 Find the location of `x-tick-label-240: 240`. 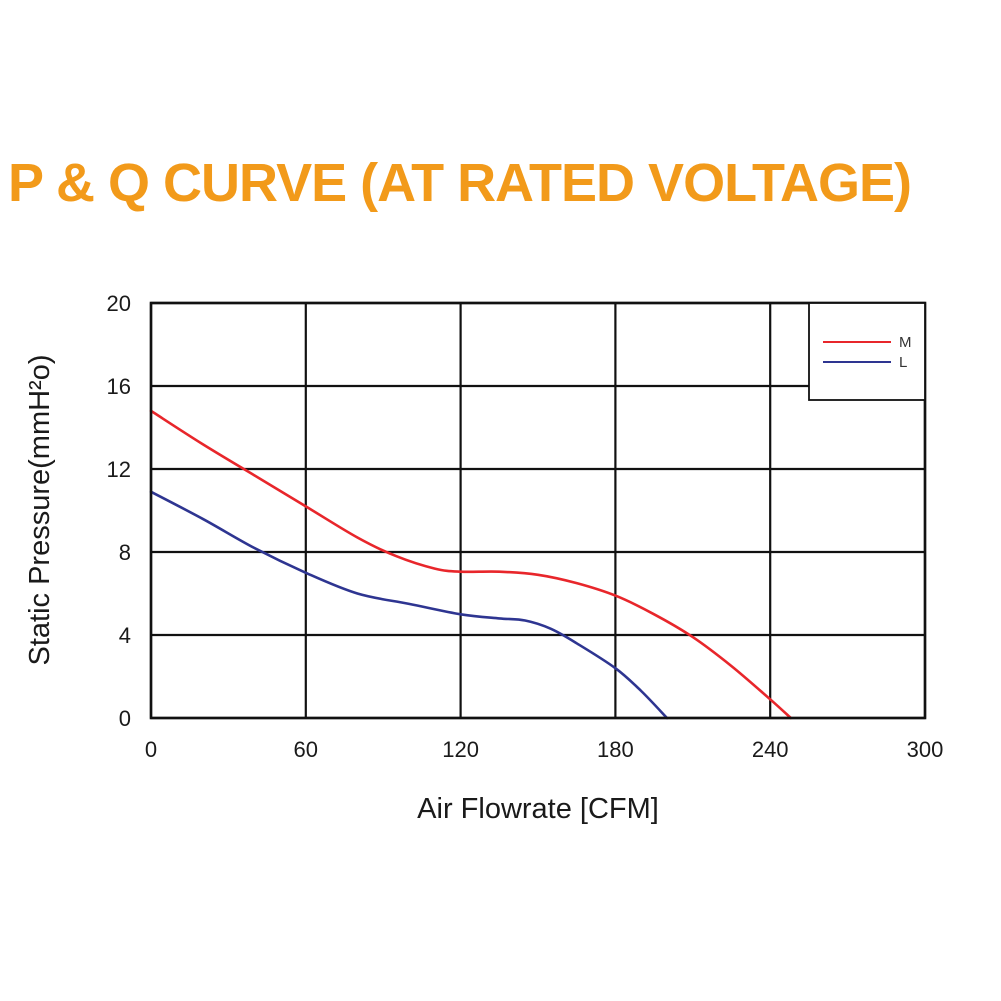

x-tick-label-240: 240 is located at coordinates (770, 749).